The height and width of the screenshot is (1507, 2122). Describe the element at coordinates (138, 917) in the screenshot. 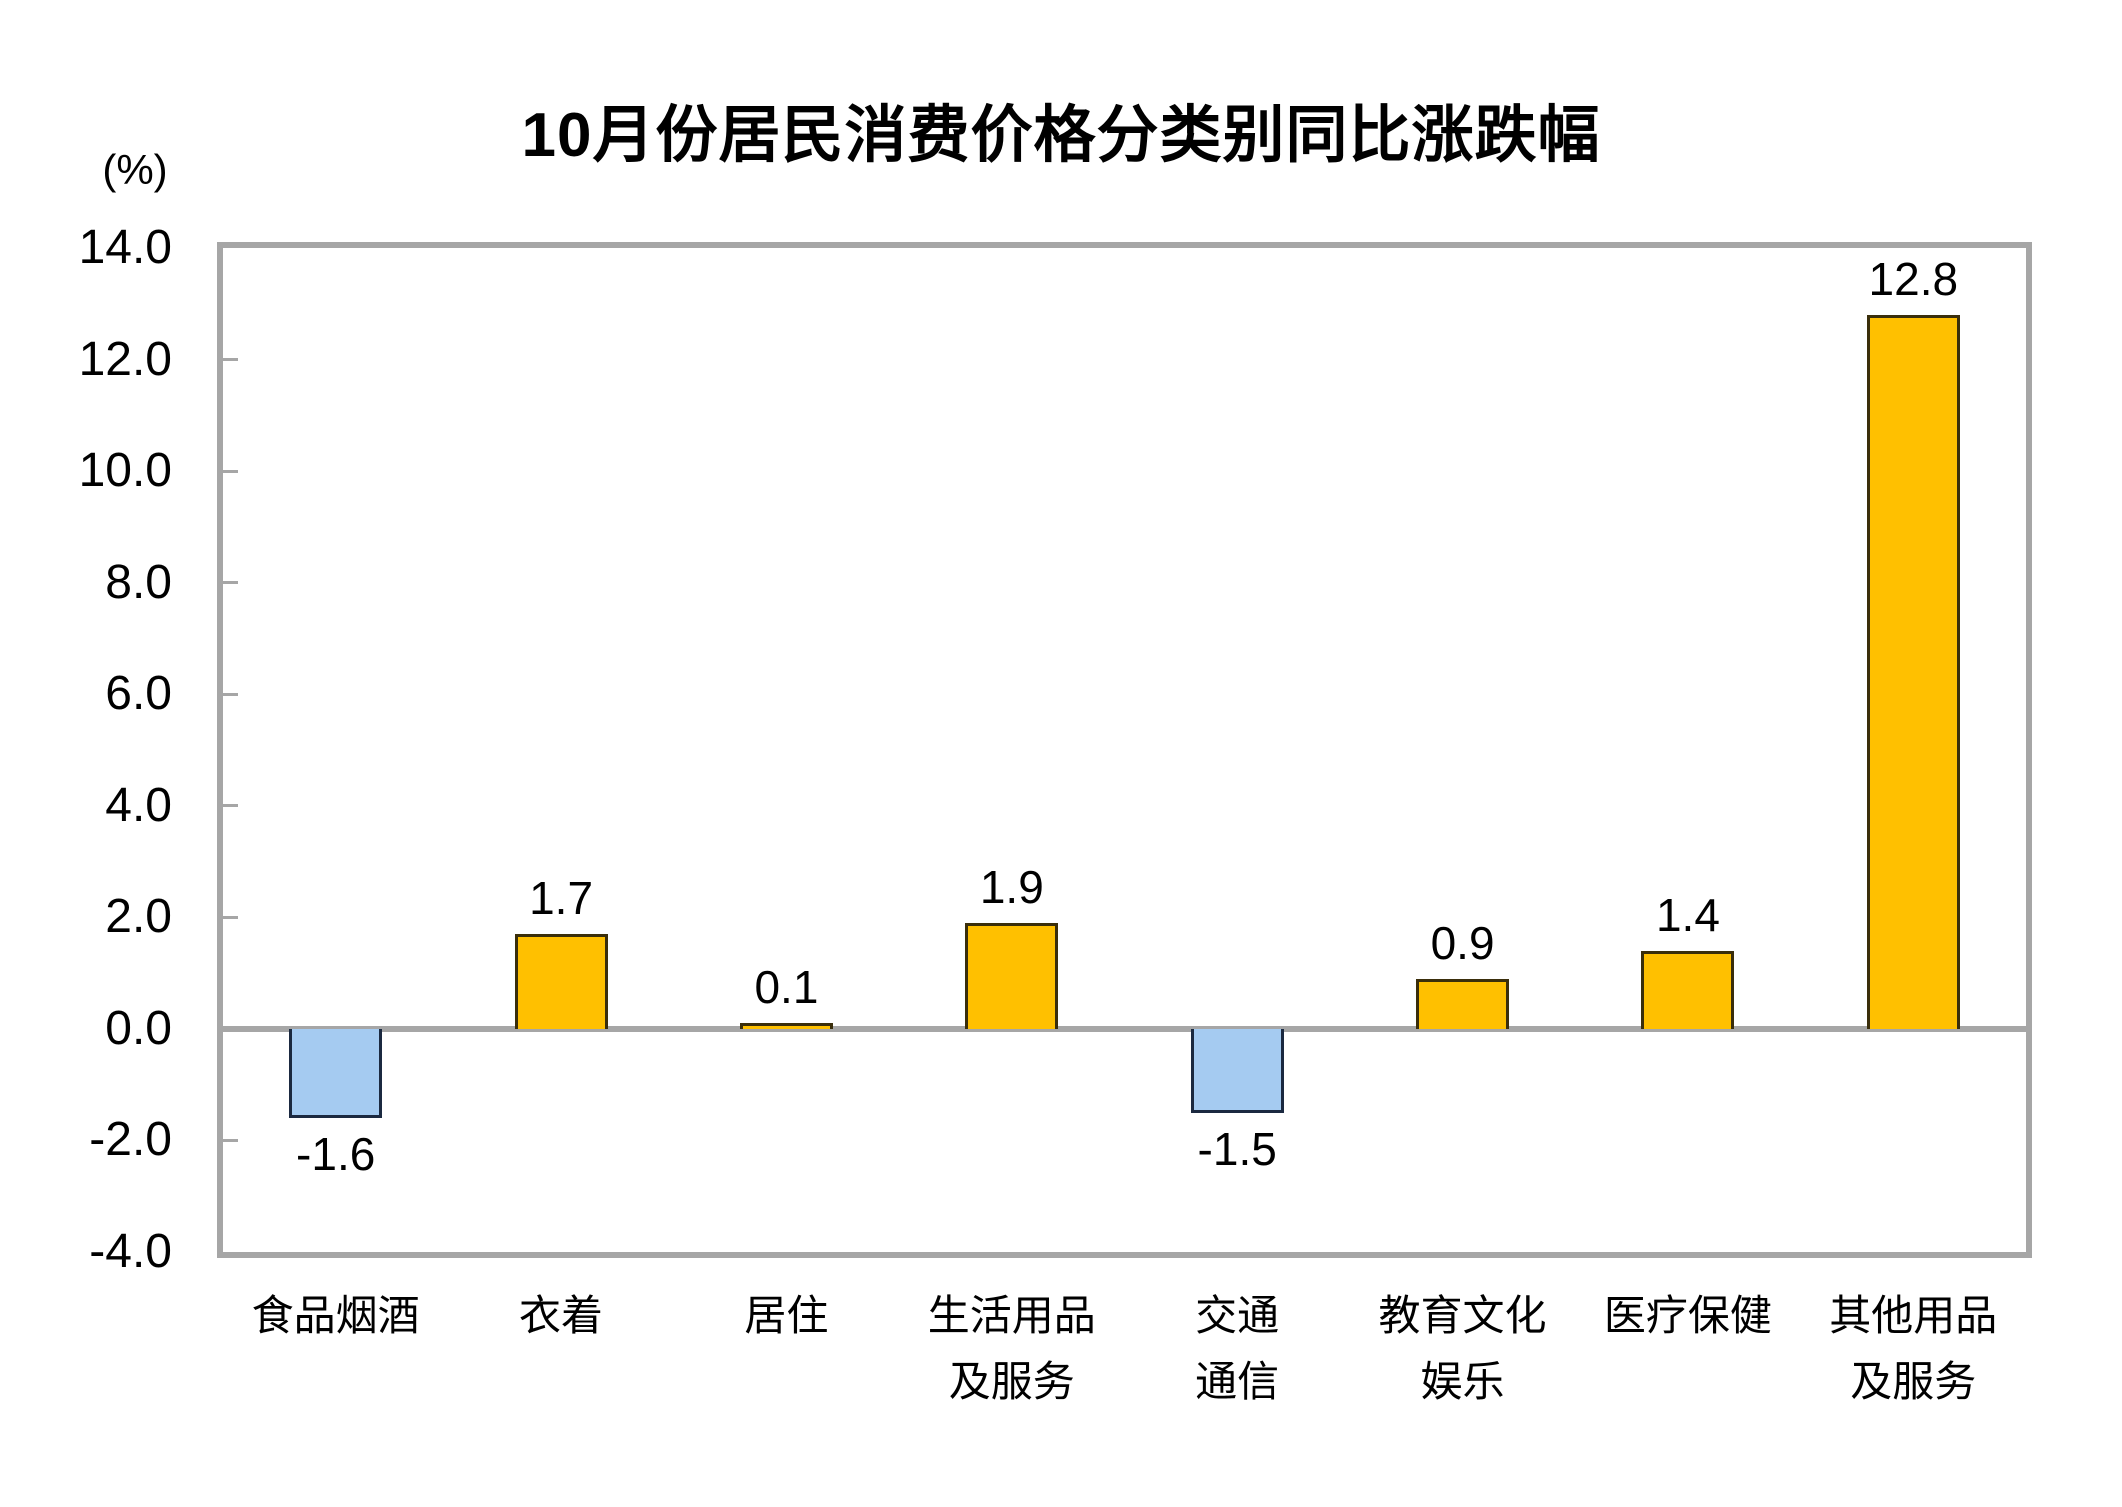

I see `y-tick-label: 2.0` at that location.